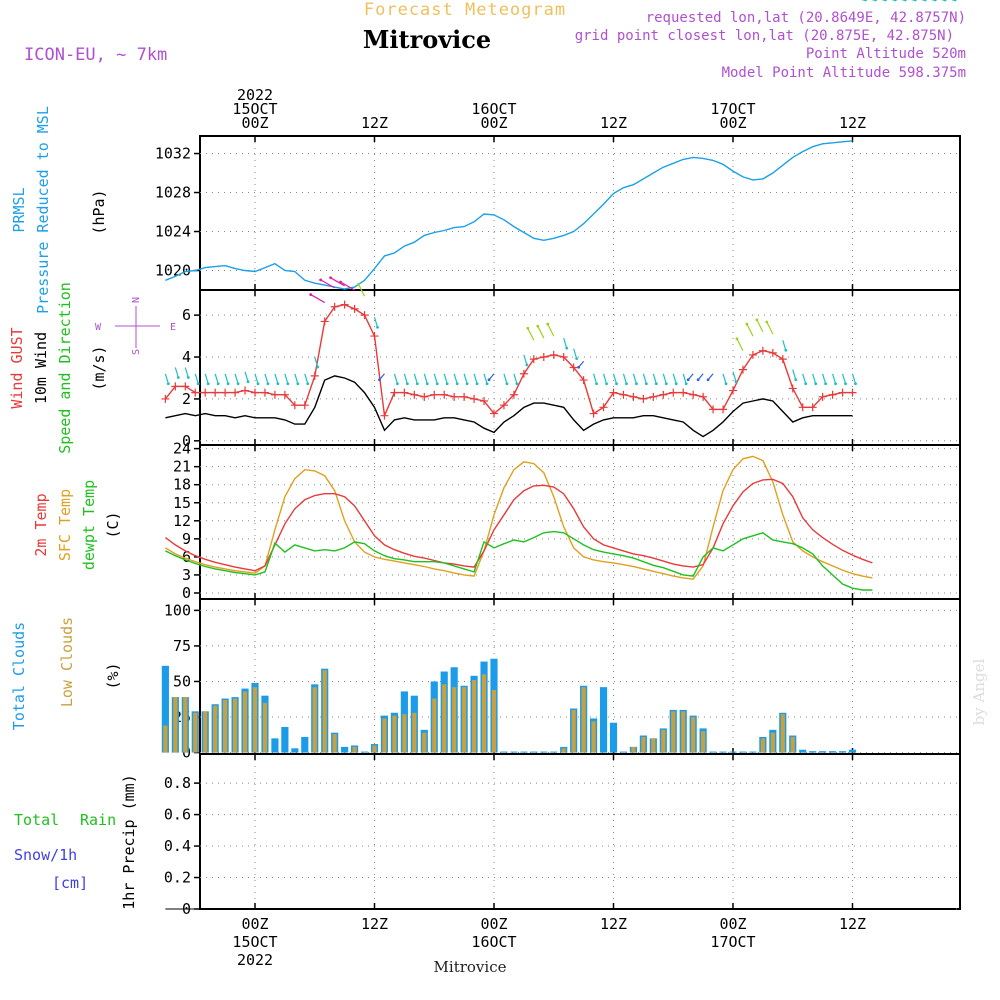 This screenshot has width=1000, height=1000. What do you see at coordinates (173, 193) in the screenshot?
I see `pressure-tick-label: 1028` at bounding box center [173, 193].